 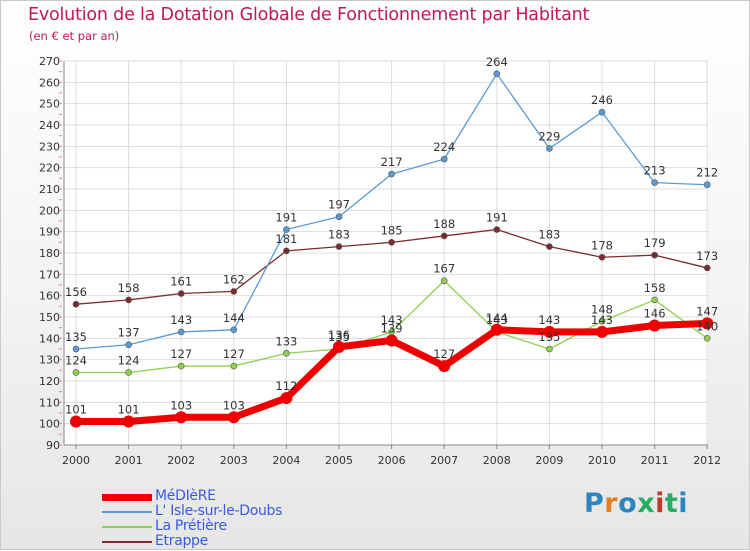 What do you see at coordinates (392, 460) in the screenshot?
I see `x-tick-label: 2006` at bounding box center [392, 460].